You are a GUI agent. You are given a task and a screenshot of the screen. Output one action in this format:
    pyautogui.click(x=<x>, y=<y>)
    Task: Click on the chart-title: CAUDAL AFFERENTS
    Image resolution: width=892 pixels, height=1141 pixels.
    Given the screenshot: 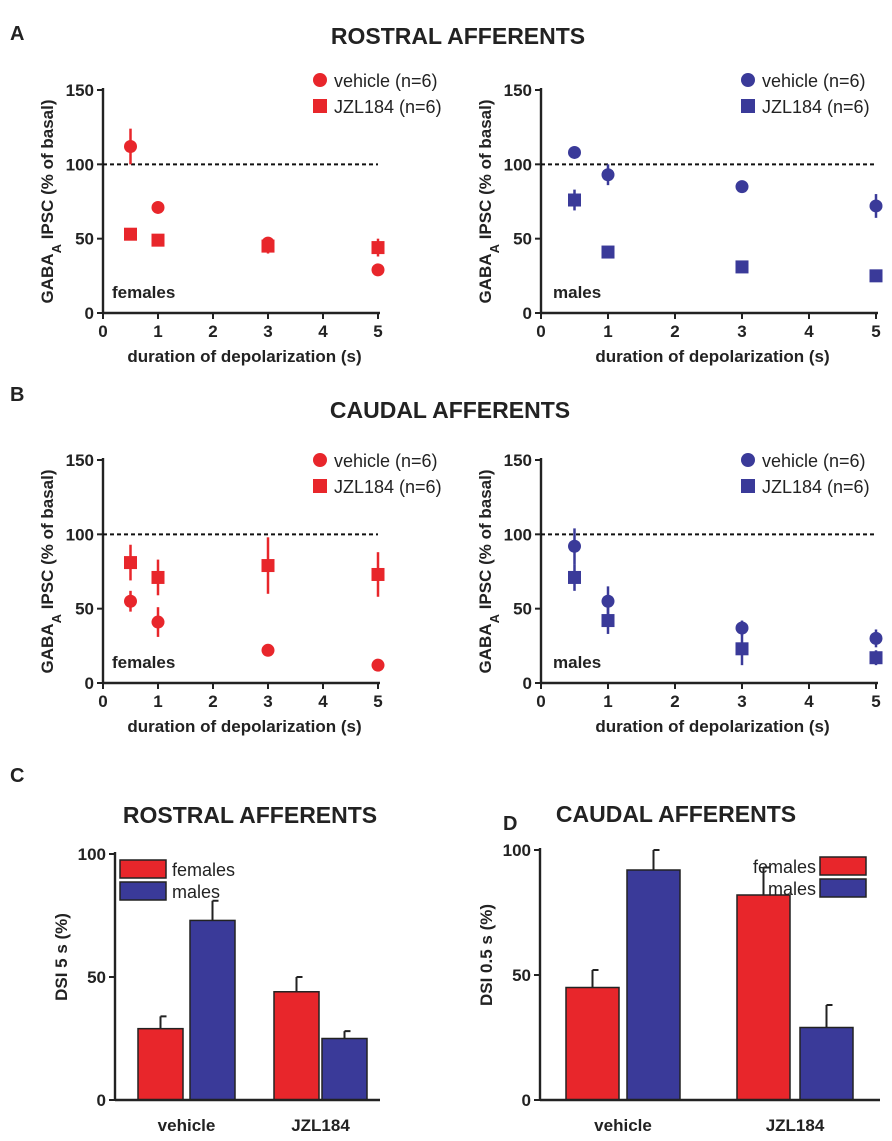 What is the action you would take?
    pyautogui.click(x=676, y=814)
    